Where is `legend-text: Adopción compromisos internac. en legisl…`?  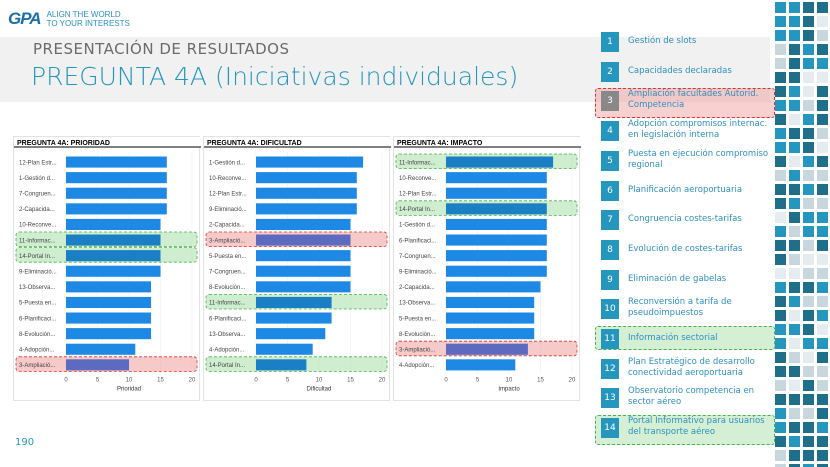 legend-text: Adopción compromisos internac. en legisl… is located at coordinates (698, 130).